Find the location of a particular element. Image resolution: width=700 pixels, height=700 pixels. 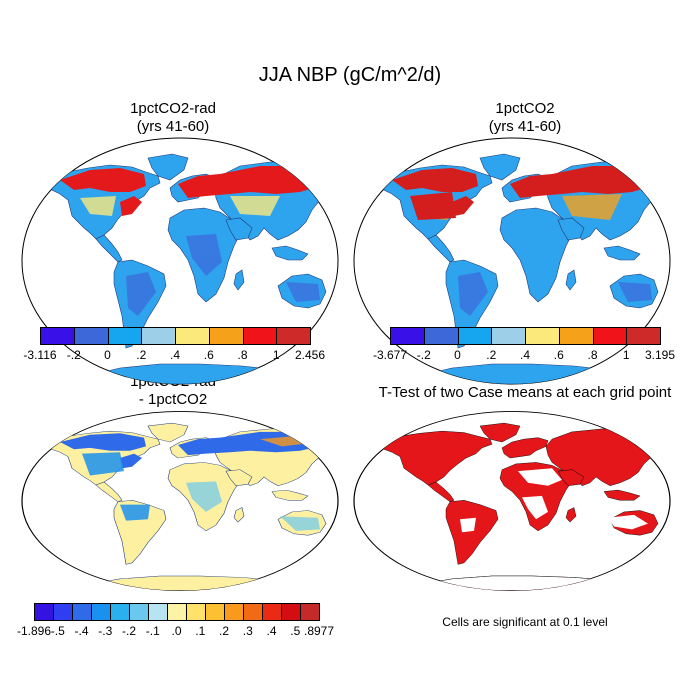

cb3-tick-label: -.1 is located at coordinates (152, 631).